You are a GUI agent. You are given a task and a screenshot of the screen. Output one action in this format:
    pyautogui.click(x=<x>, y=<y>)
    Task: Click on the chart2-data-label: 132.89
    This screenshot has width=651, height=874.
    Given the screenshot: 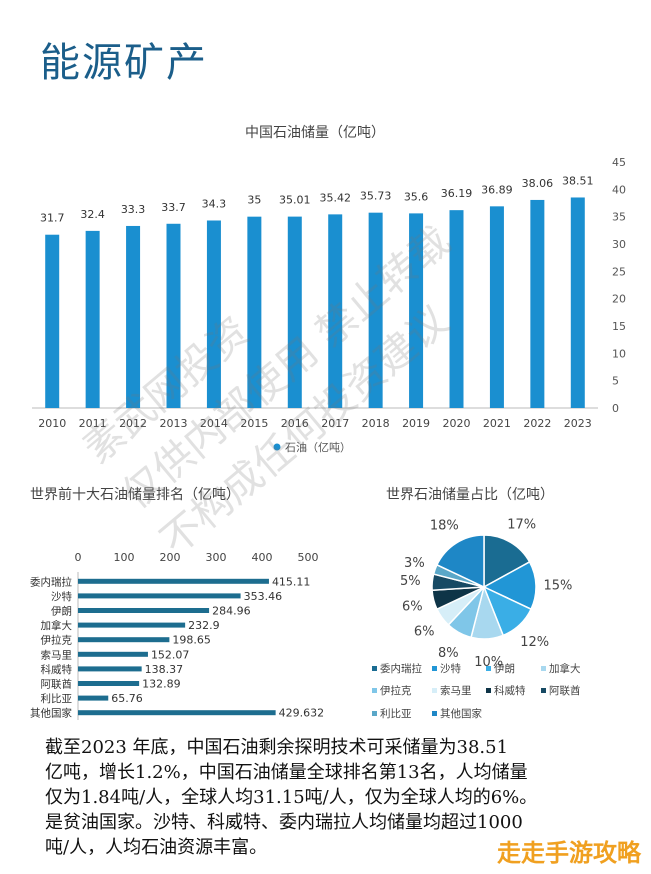 What is the action you would take?
    pyautogui.click(x=161, y=684)
    